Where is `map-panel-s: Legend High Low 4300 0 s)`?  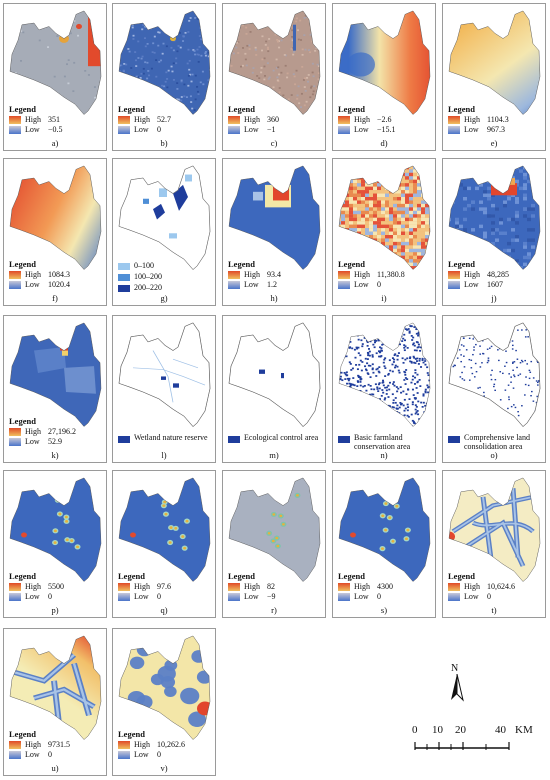 map-panel-s: Legend High Low 4300 0 s) is located at coordinates (384, 544).